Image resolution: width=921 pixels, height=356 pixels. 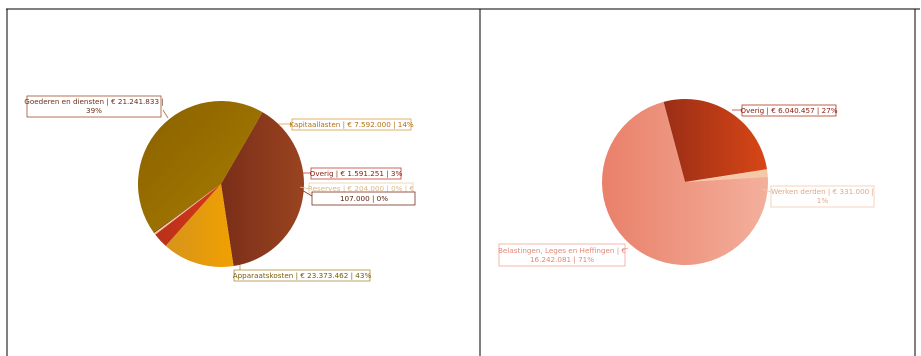 I want to click on label-goederen-line2: 39%, so click(x=94, y=110).